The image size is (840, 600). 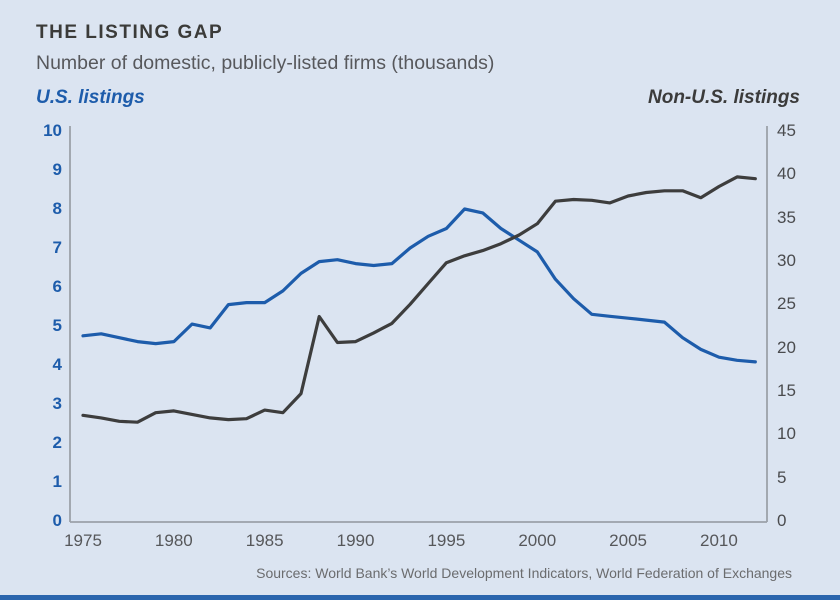 I want to click on x-axis-tick-label: 1990, so click(x=355, y=540).